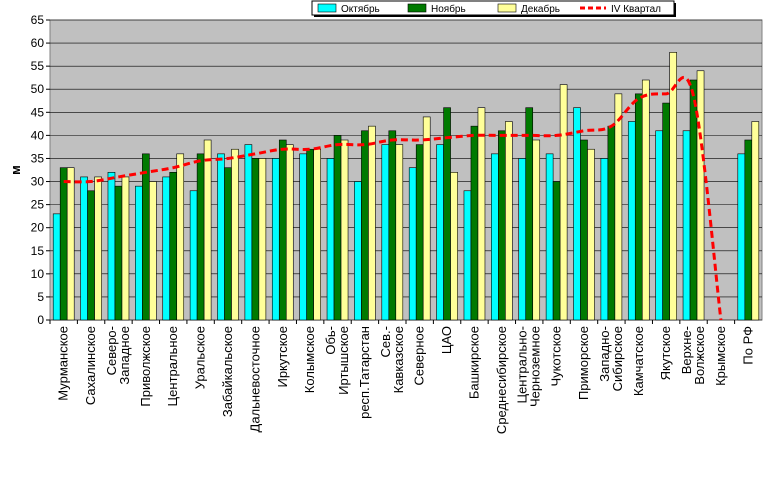 Image resolution: width=777 pixels, height=479 pixels. I want to click on x-tick-label: Среднесибирское, so click(501, 380).